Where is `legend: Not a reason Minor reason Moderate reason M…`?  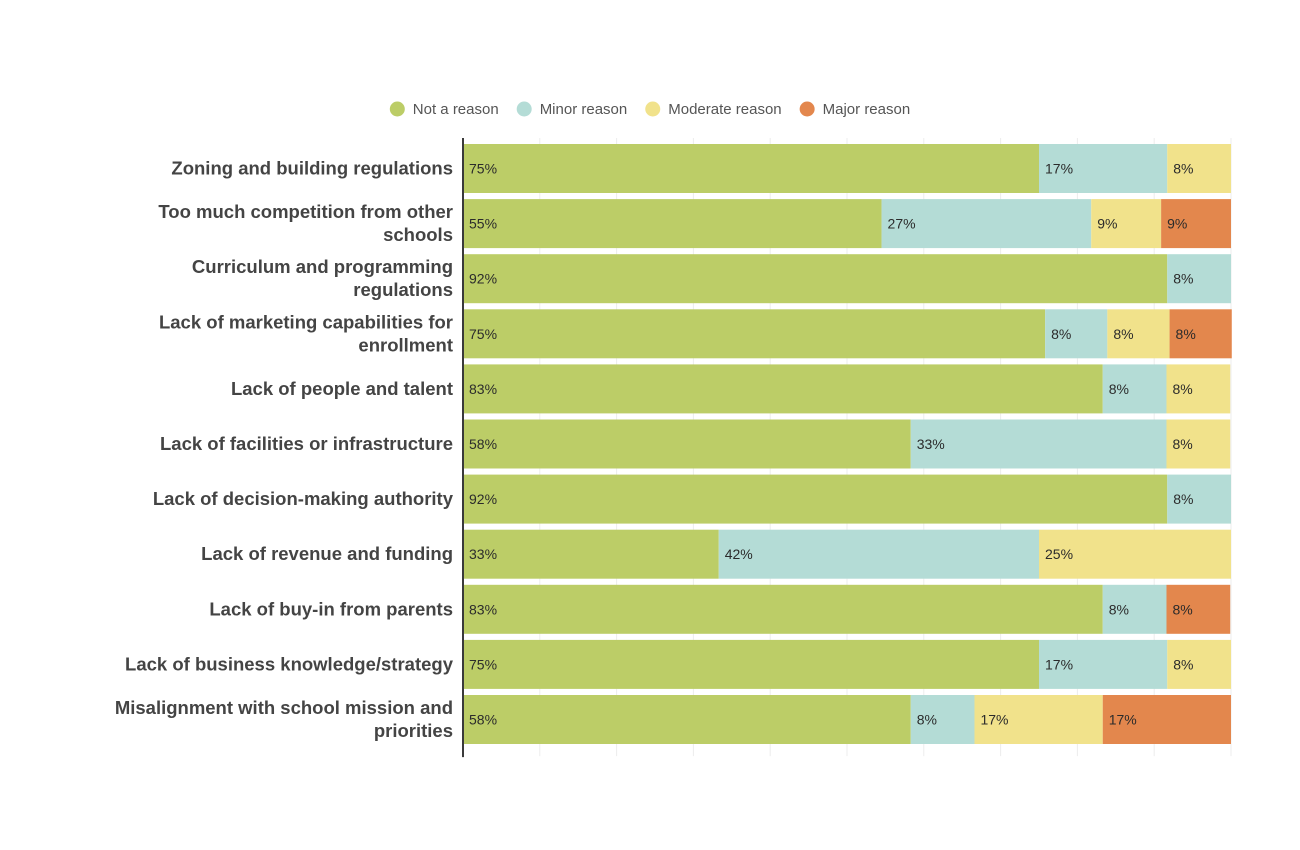
legend: Not a reason Minor reason Moderate reason M… is located at coordinates (650, 109).